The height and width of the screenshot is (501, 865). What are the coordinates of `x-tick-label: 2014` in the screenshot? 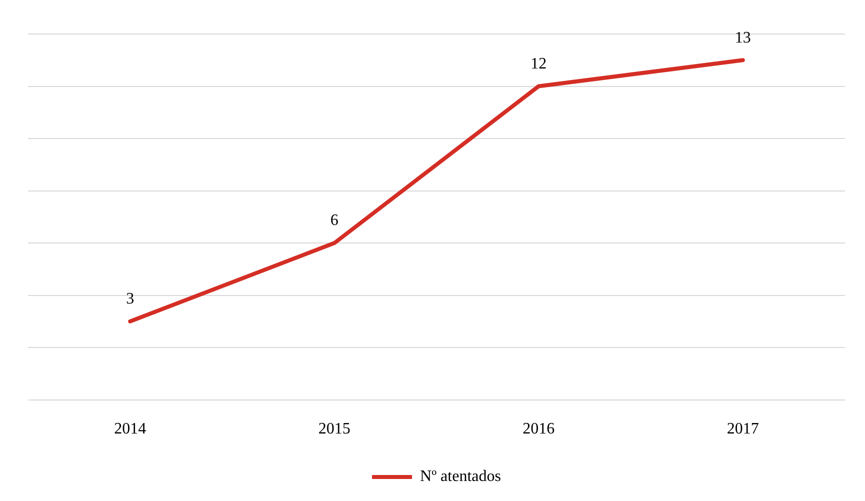 It's located at (130, 429).